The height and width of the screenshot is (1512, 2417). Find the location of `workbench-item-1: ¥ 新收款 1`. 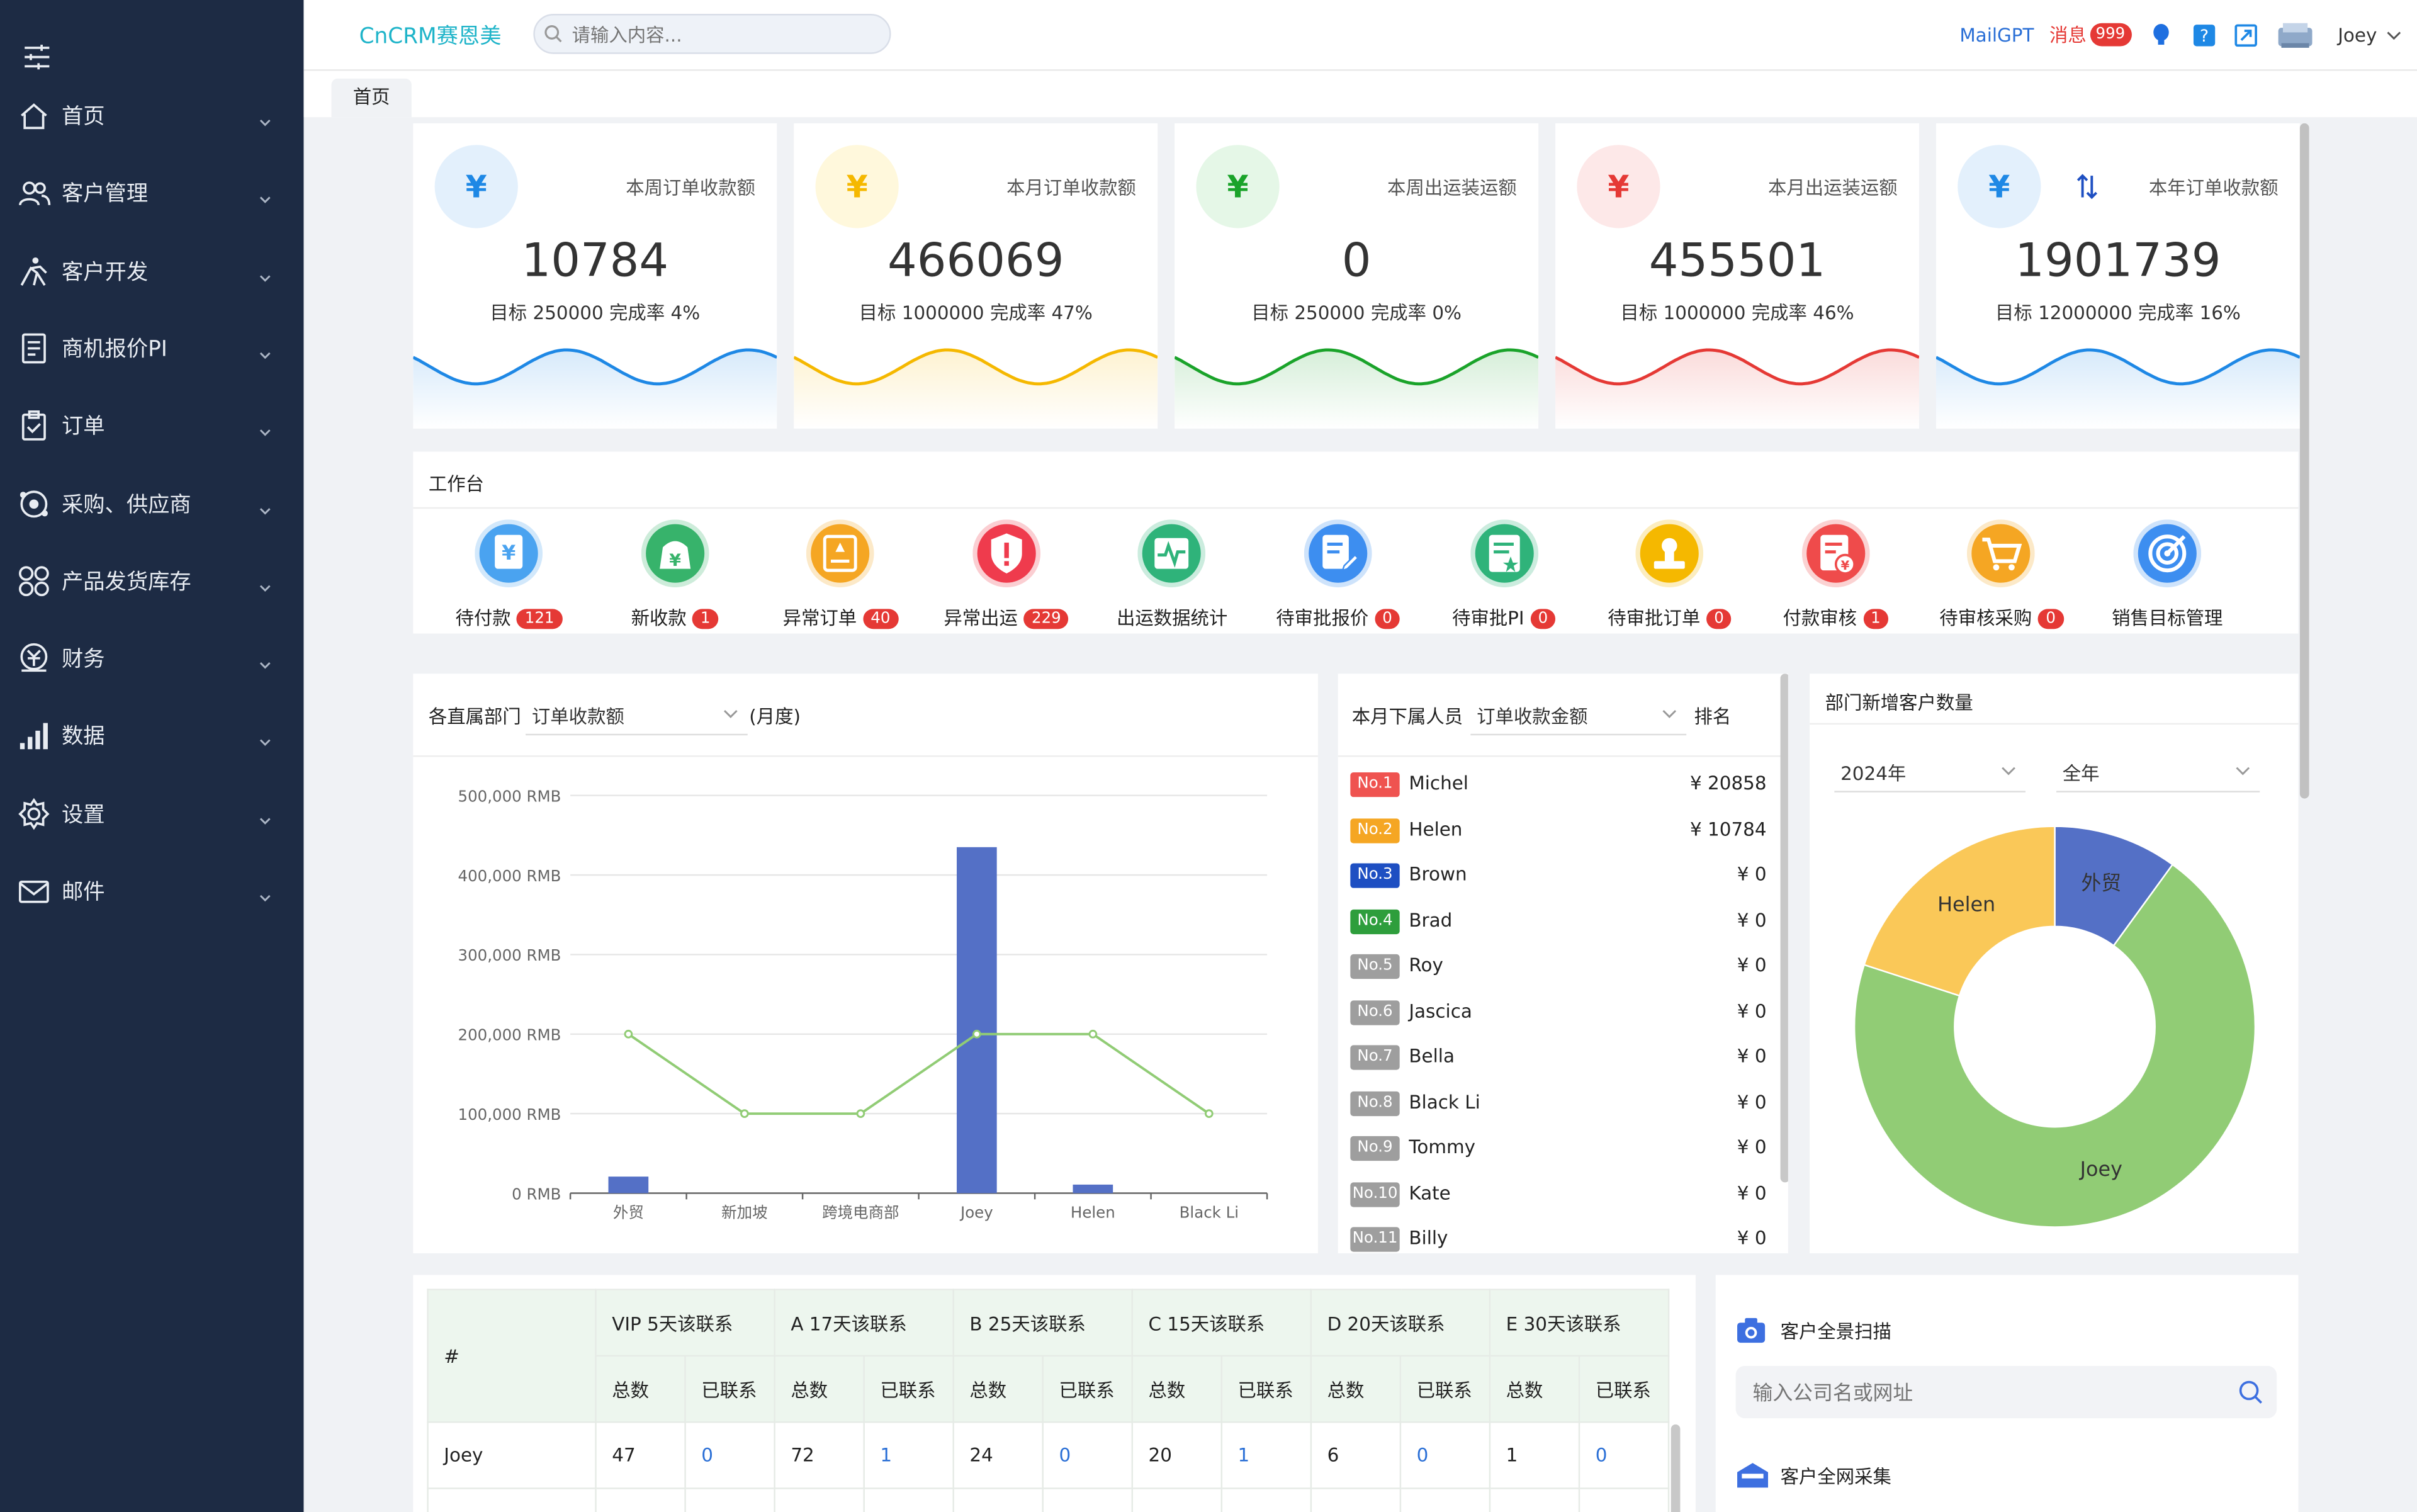

workbench-item-1: ¥ 新收款 1 is located at coordinates (675, 577).